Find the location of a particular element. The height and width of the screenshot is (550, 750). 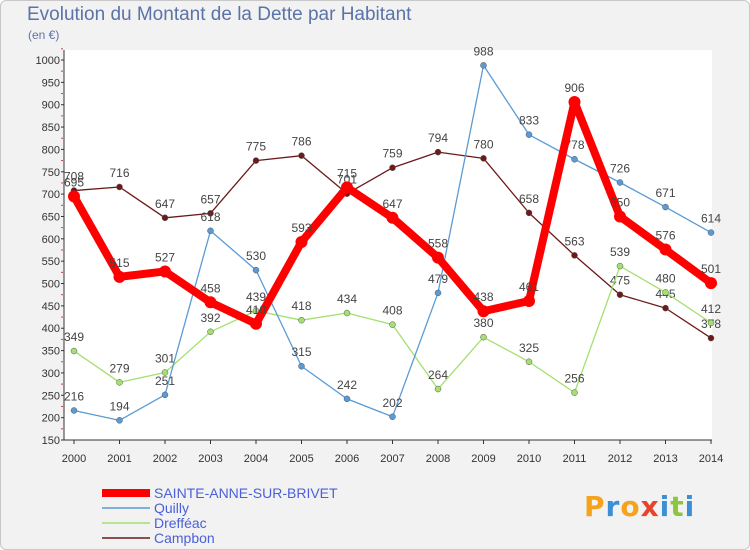

data-label: 715 is located at coordinates (347, 173).